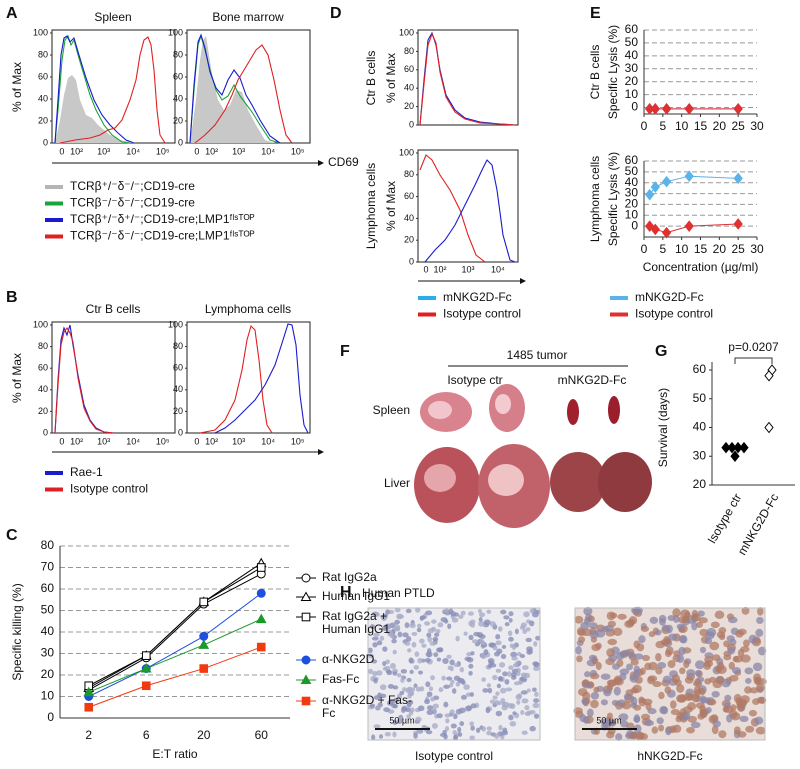 The width and height of the screenshot is (800, 769). Describe the element at coordinates (163, 441) in the screenshot. I see `x-tick-label: 10⁵` at that location.